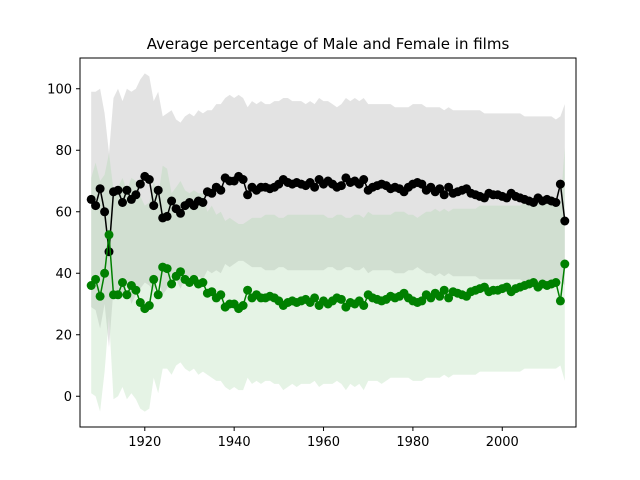 Image resolution: width=640 pixels, height=480 pixels. What do you see at coordinates (63, 151) in the screenshot?
I see `y-tick-label: 80` at bounding box center [63, 151].